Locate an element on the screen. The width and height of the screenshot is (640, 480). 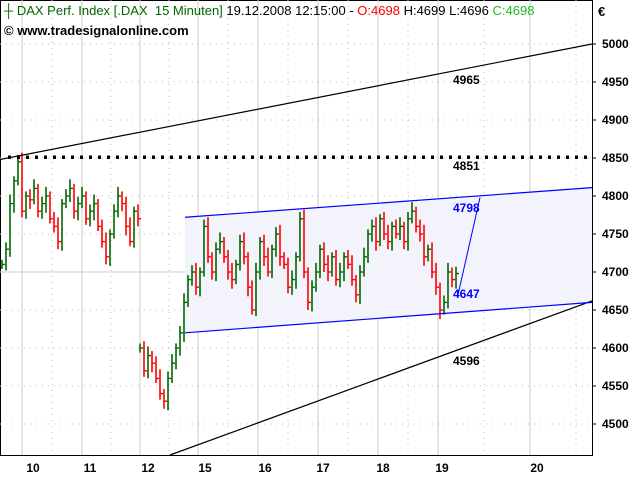
y-tick-label: 4500 is located at coordinates (615, 424).